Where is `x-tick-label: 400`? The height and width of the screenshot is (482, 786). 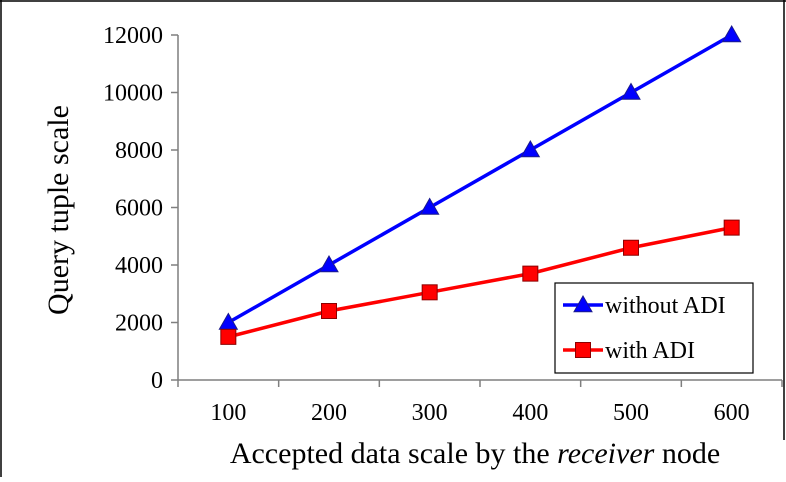
x-tick-label: 400 is located at coordinates (530, 413).